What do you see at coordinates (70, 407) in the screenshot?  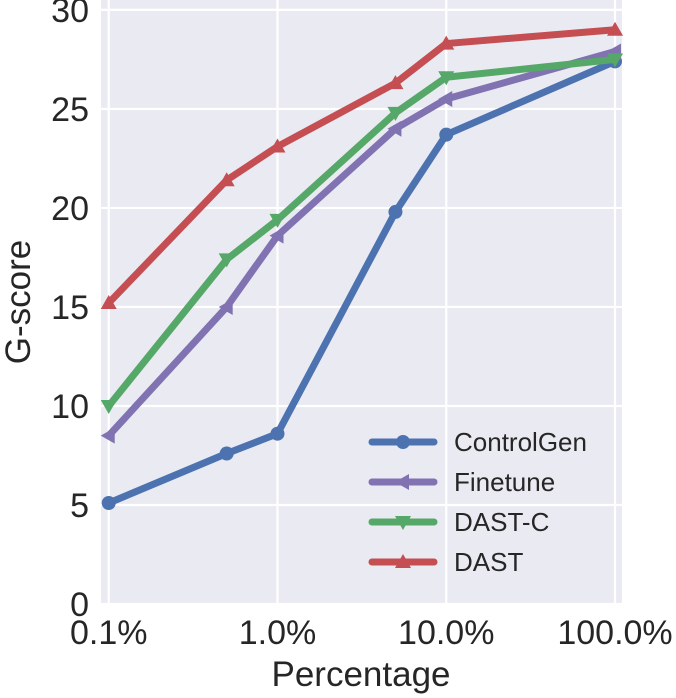 I see `y-tick-label: 10` at bounding box center [70, 407].